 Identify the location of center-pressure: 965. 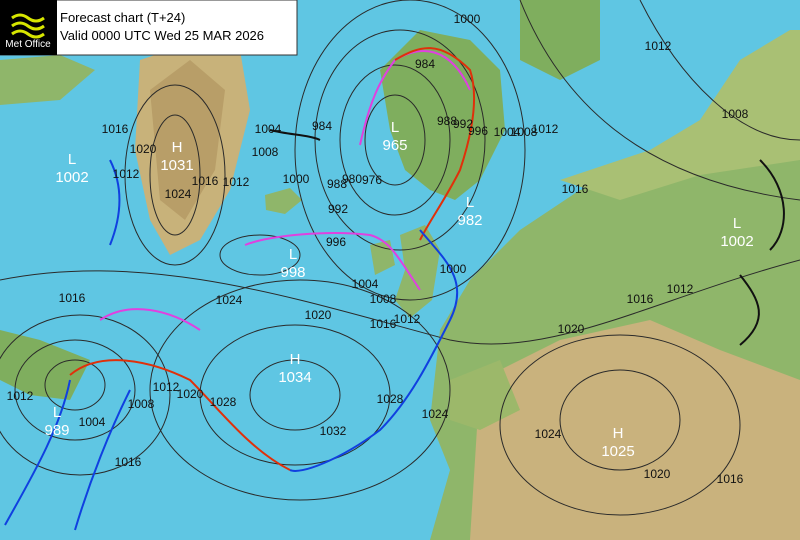
(394, 145).